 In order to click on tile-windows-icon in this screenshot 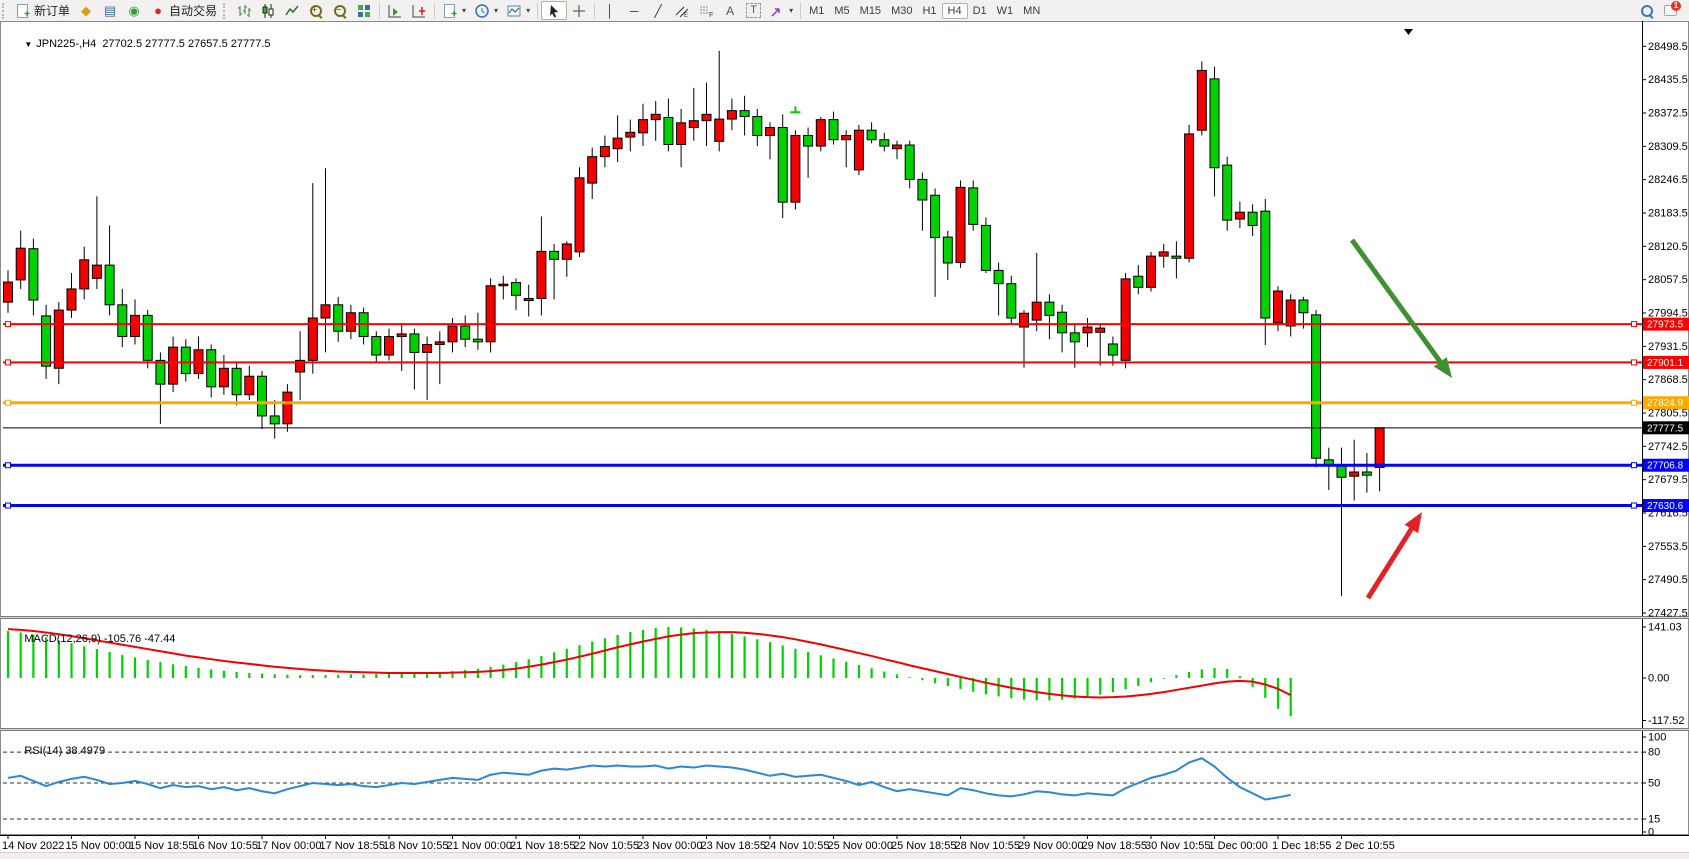, I will do `click(364, 11)`.